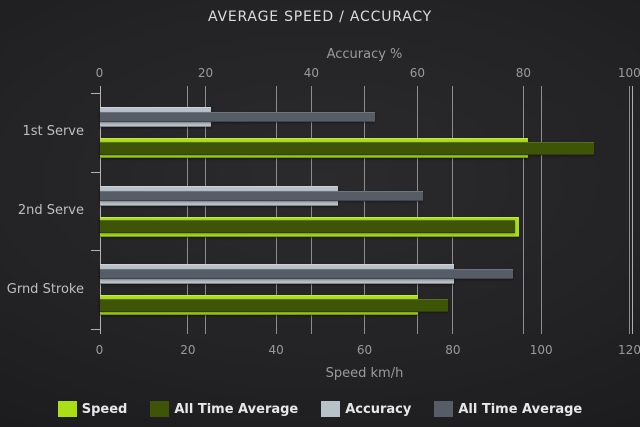 This screenshot has height=427, width=640. I want to click on top-axis-tick-label: 40, so click(311, 73).